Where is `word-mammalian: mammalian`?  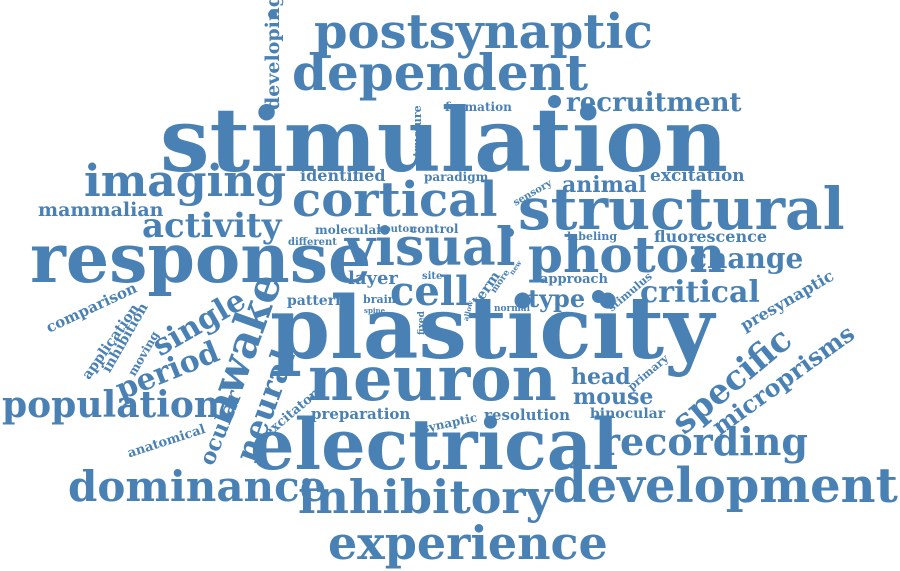 word-mammalian: mammalian is located at coordinates (101, 210).